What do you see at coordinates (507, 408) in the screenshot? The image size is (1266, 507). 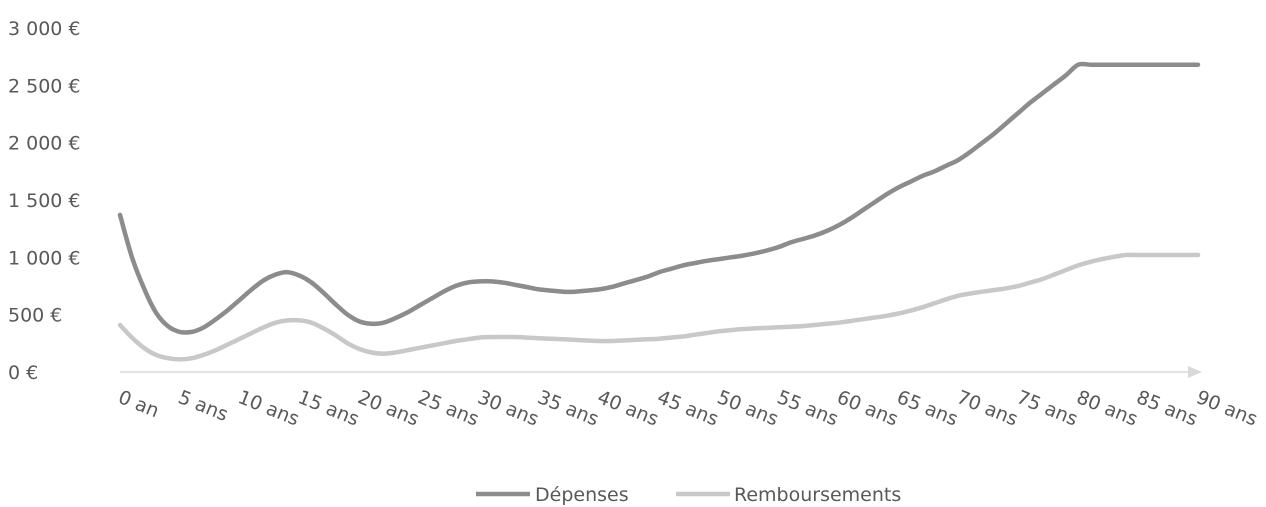 I see `x-tick-label: 30 ans` at bounding box center [507, 408].